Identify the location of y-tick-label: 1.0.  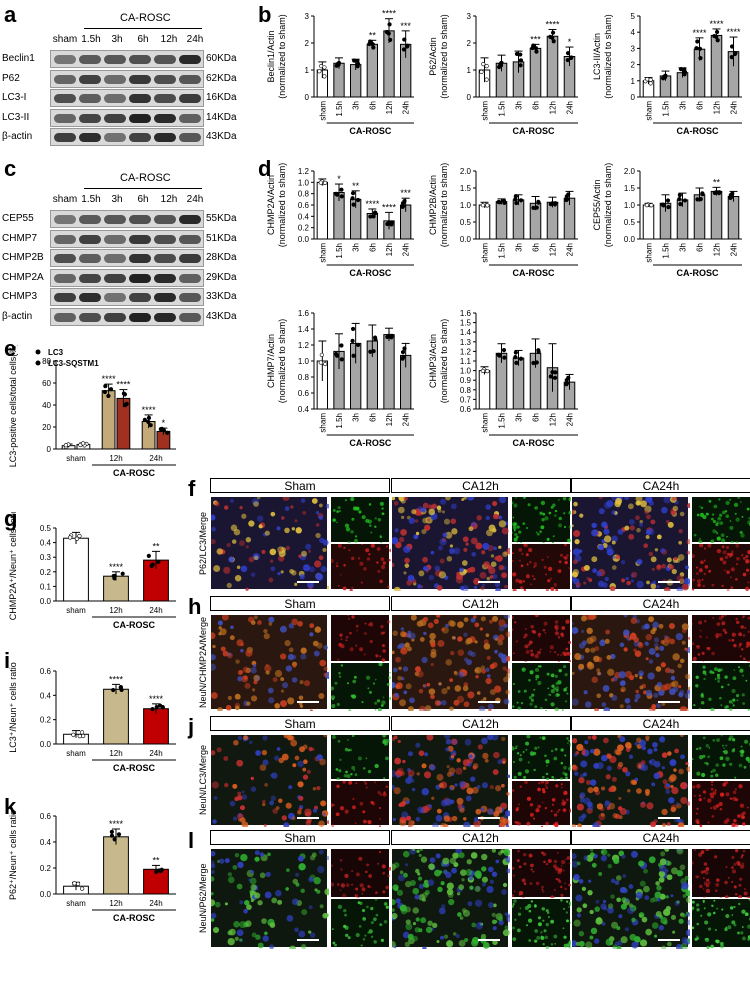
(304, 361).